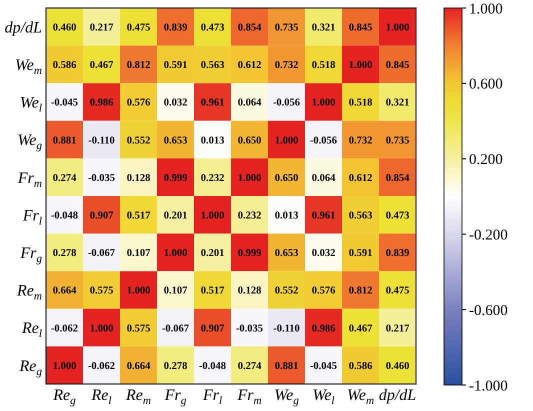  What do you see at coordinates (488, 310) in the screenshot?
I see `color-bar-label: -0.600` at bounding box center [488, 310].